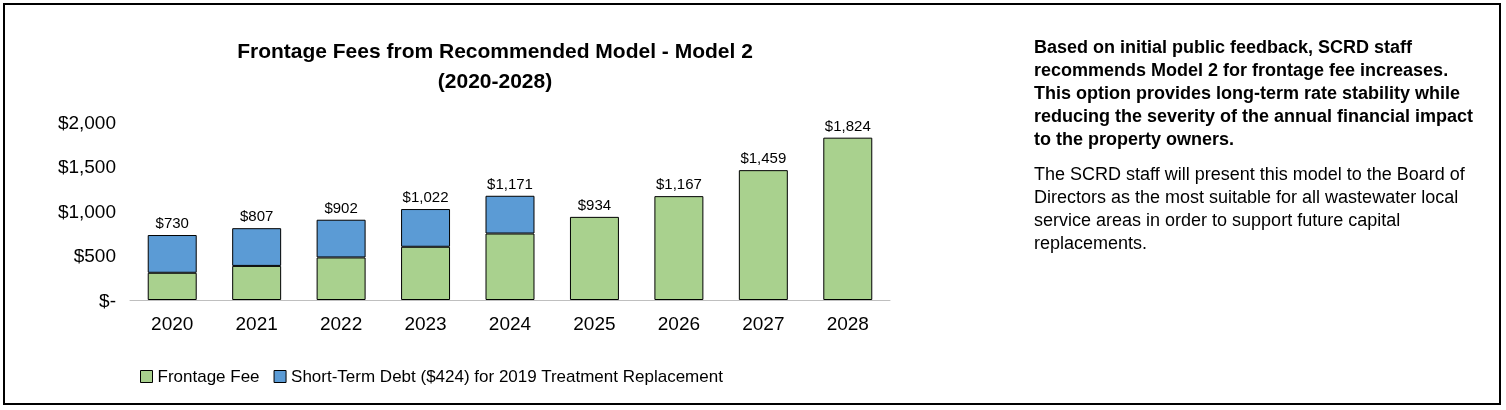  I want to click on x-tick-label: 2028, so click(847, 323).